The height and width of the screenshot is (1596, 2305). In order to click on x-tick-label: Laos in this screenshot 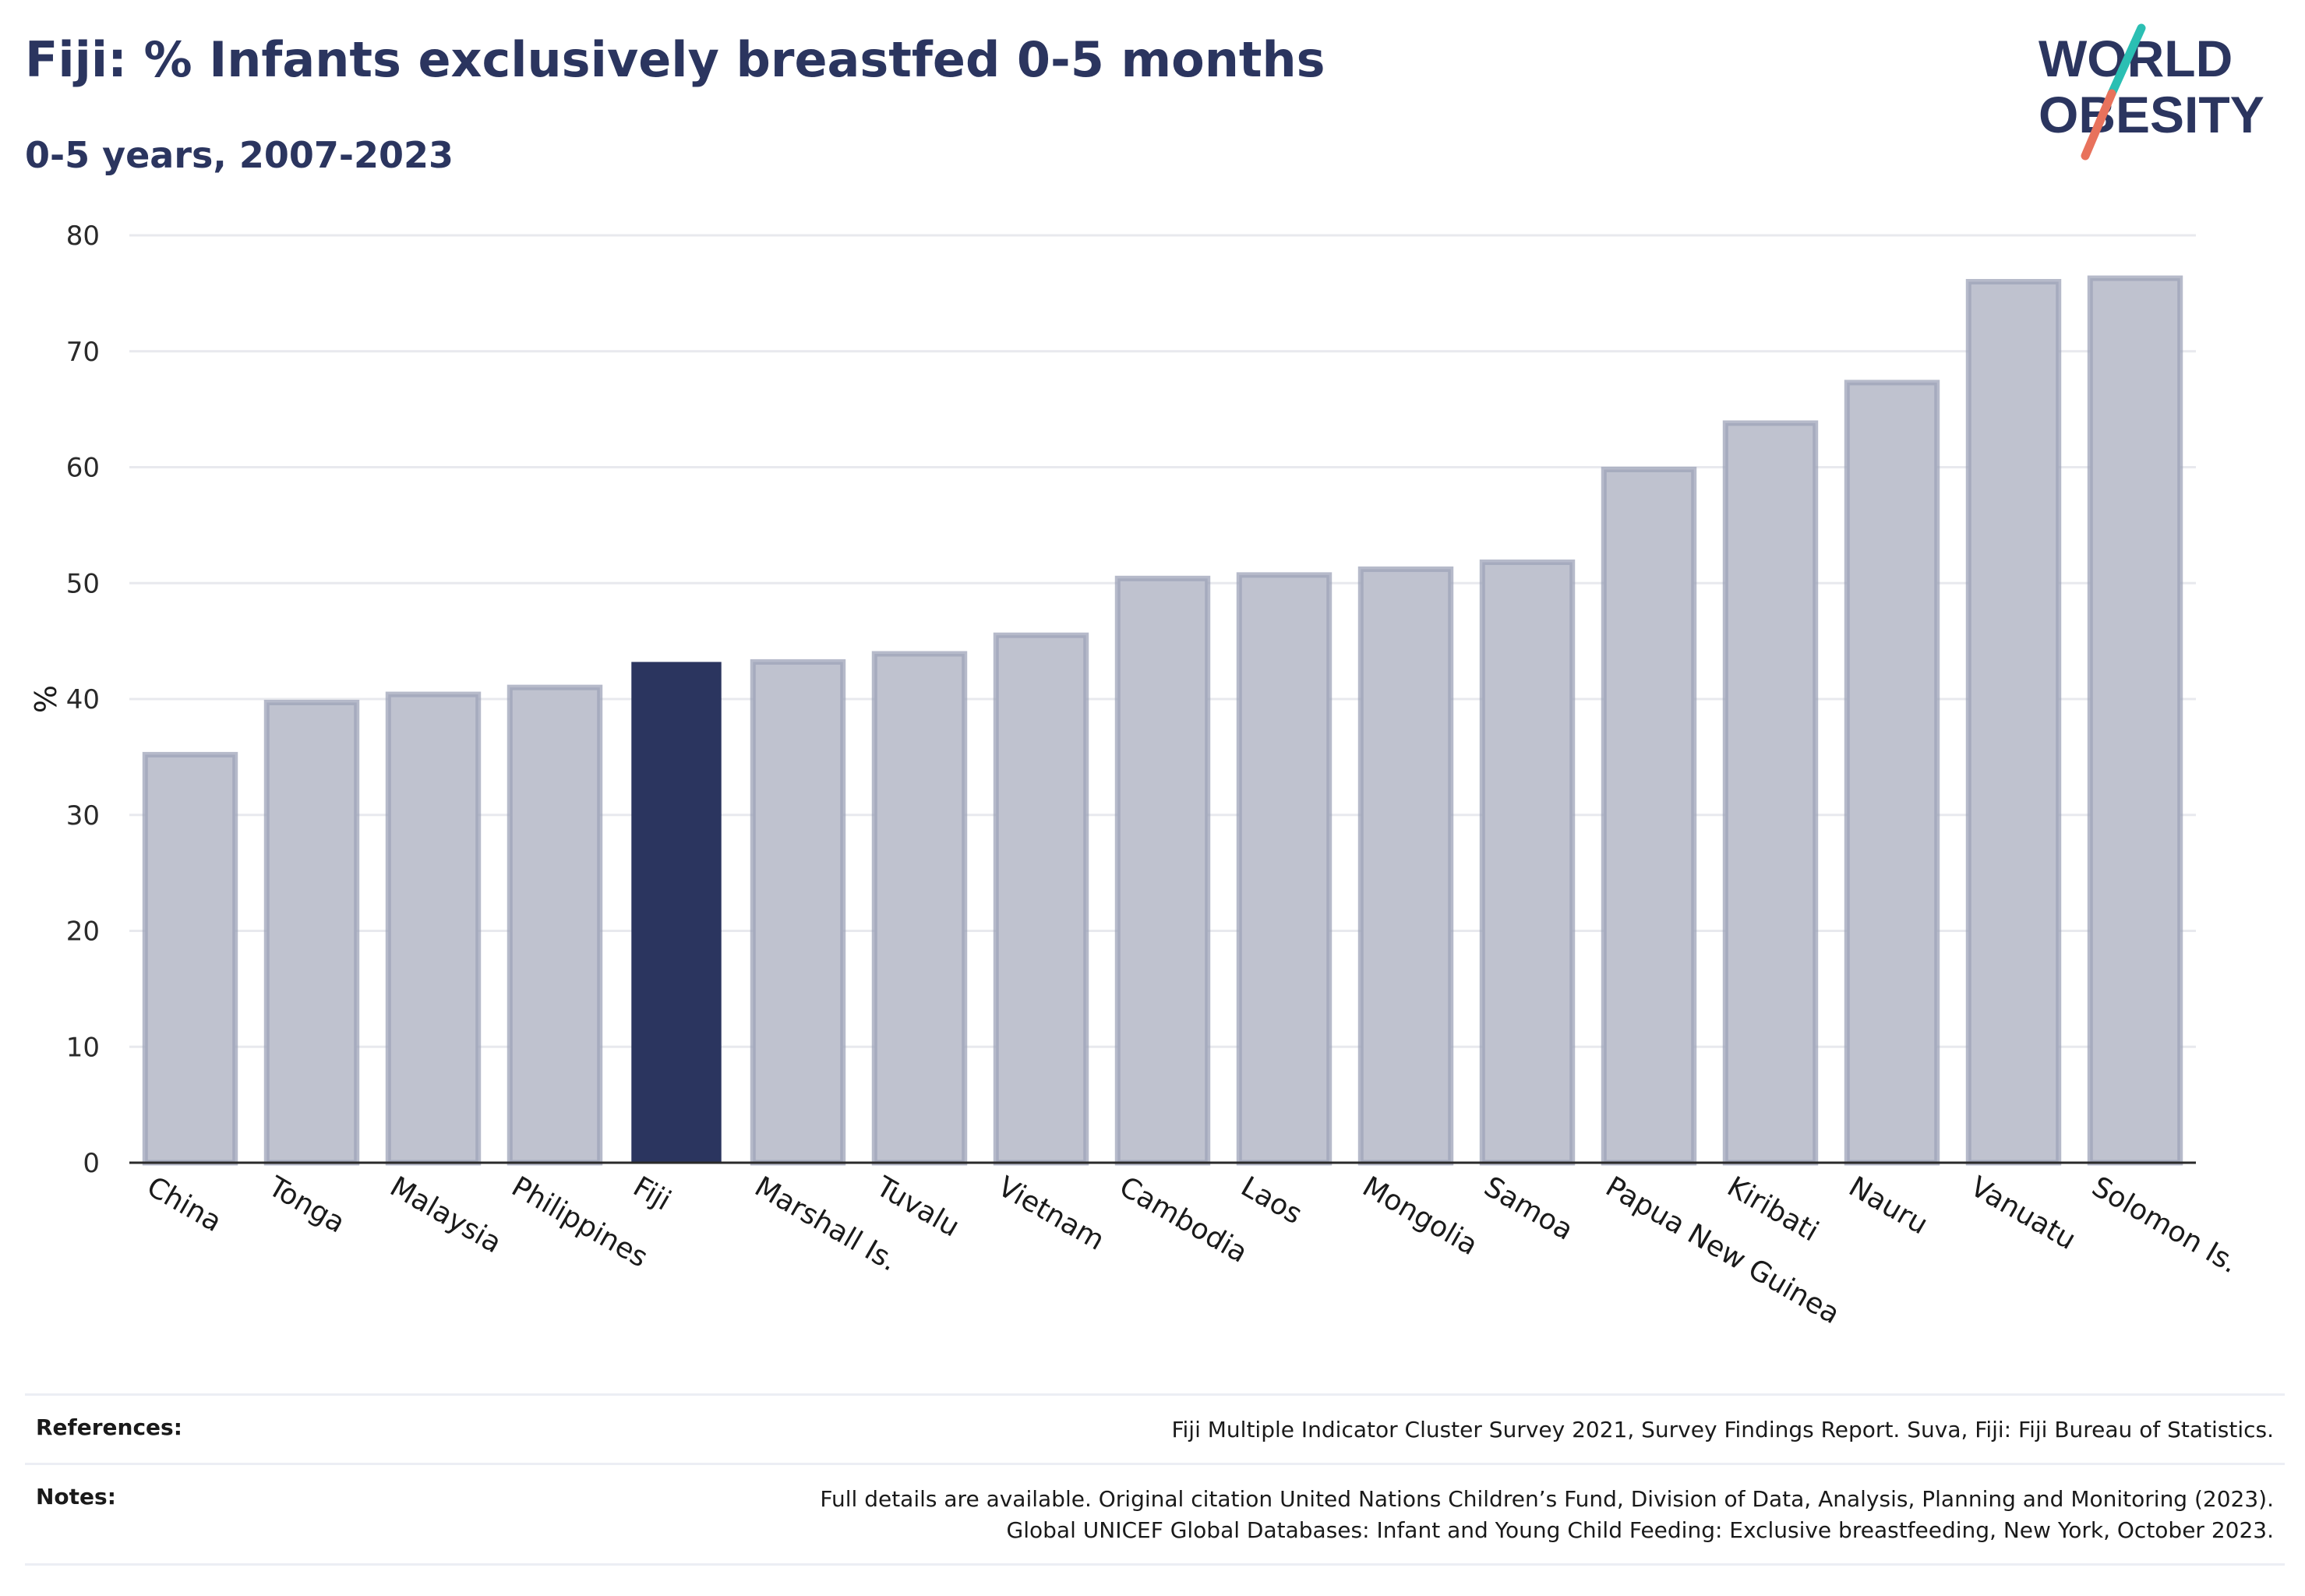, I will do `click(1272, 1201)`.